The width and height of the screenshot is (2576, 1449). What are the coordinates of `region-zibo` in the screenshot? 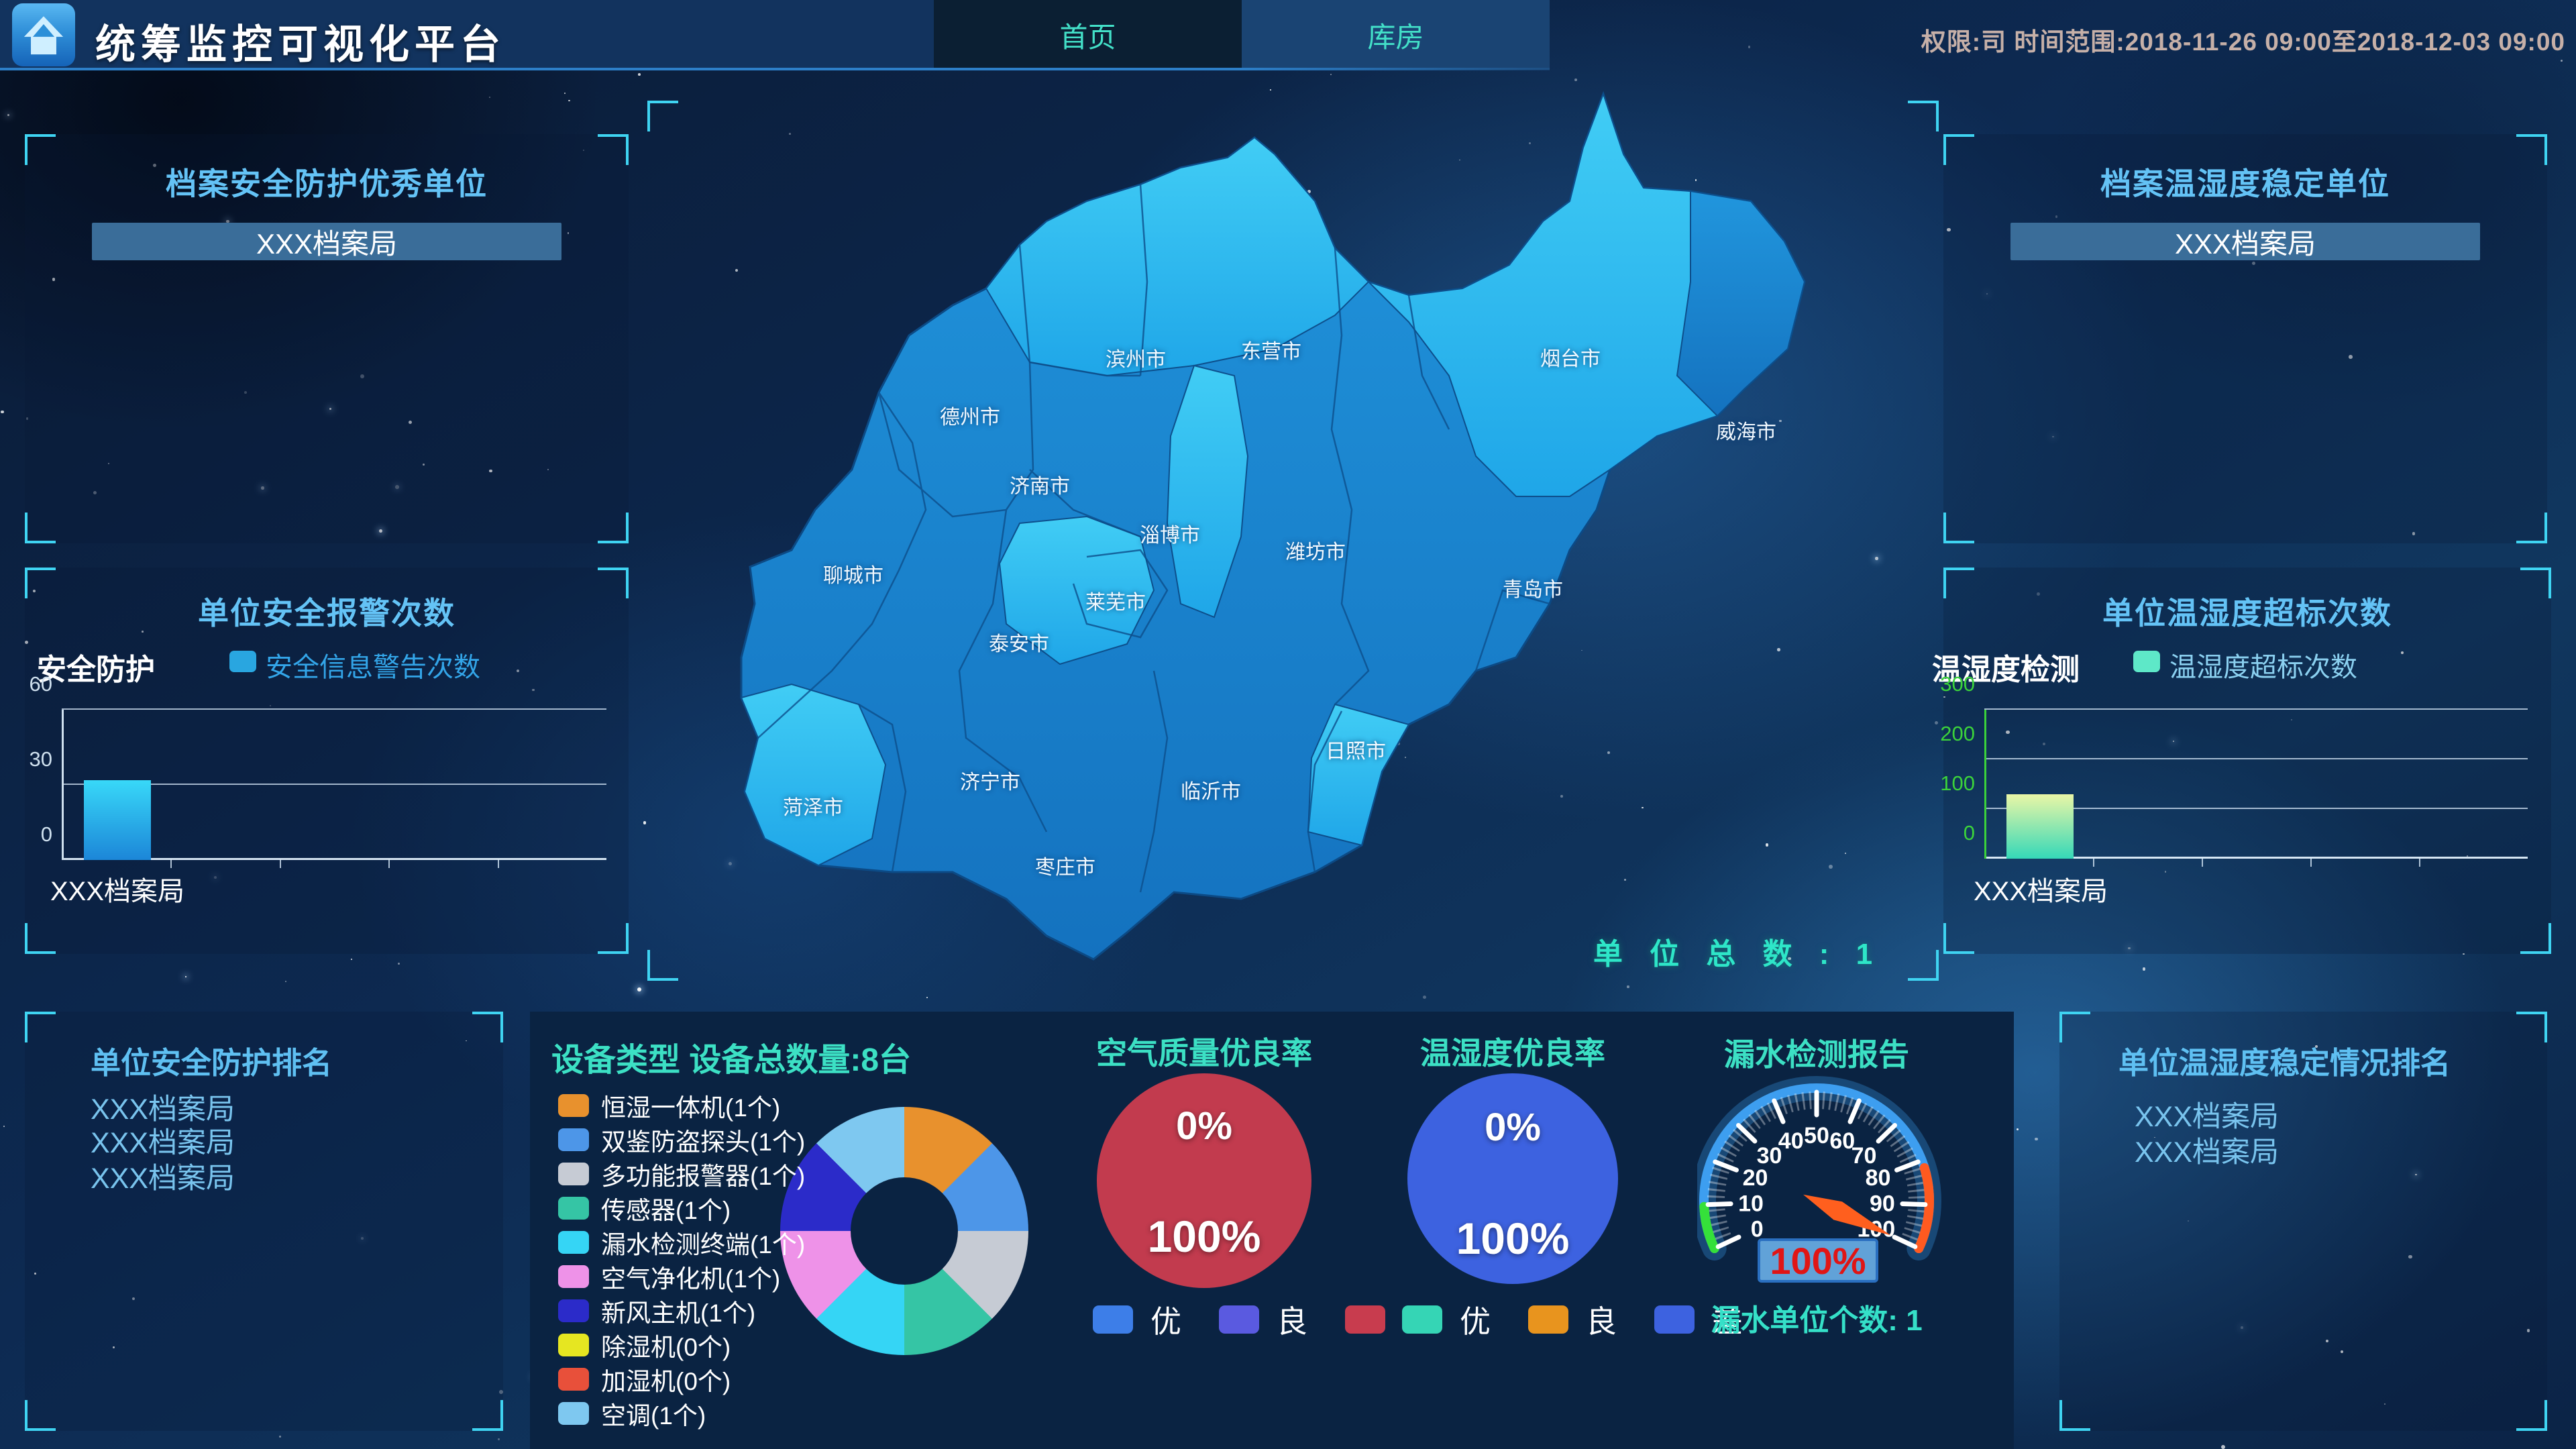 It's located at (1207, 491).